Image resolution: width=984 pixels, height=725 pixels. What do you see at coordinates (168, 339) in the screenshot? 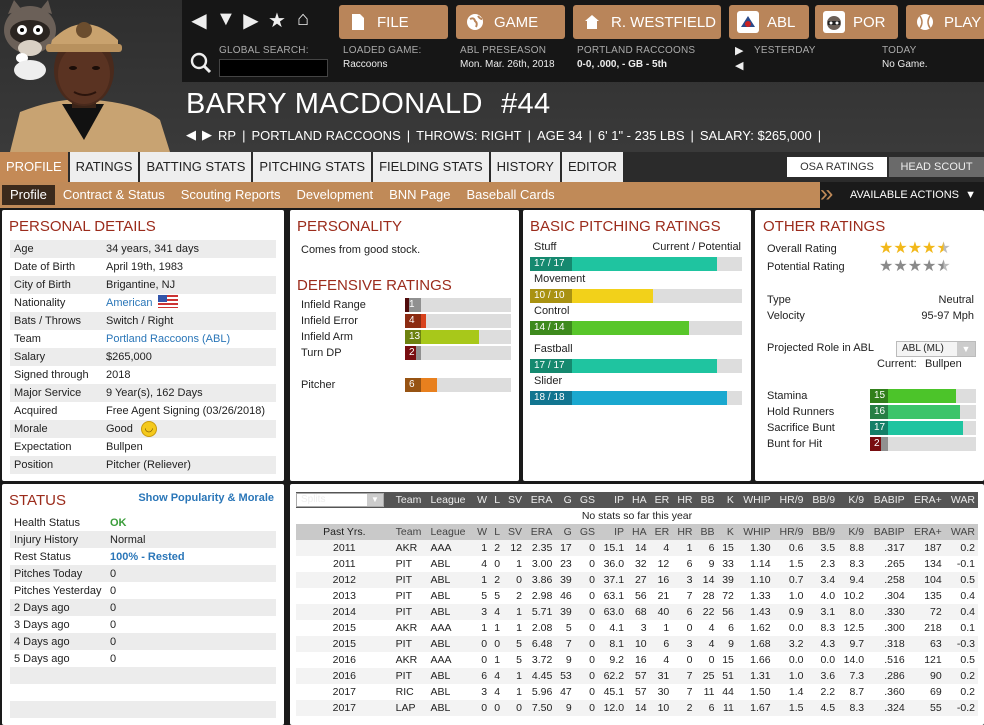
I see `detail-value: Portland Raccoons (ABL)` at bounding box center [168, 339].